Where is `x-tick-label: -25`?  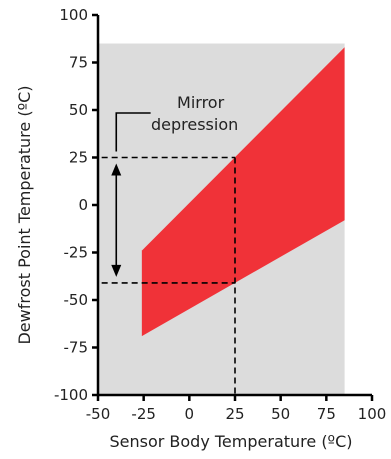 x-tick-label: -25 is located at coordinates (143, 414).